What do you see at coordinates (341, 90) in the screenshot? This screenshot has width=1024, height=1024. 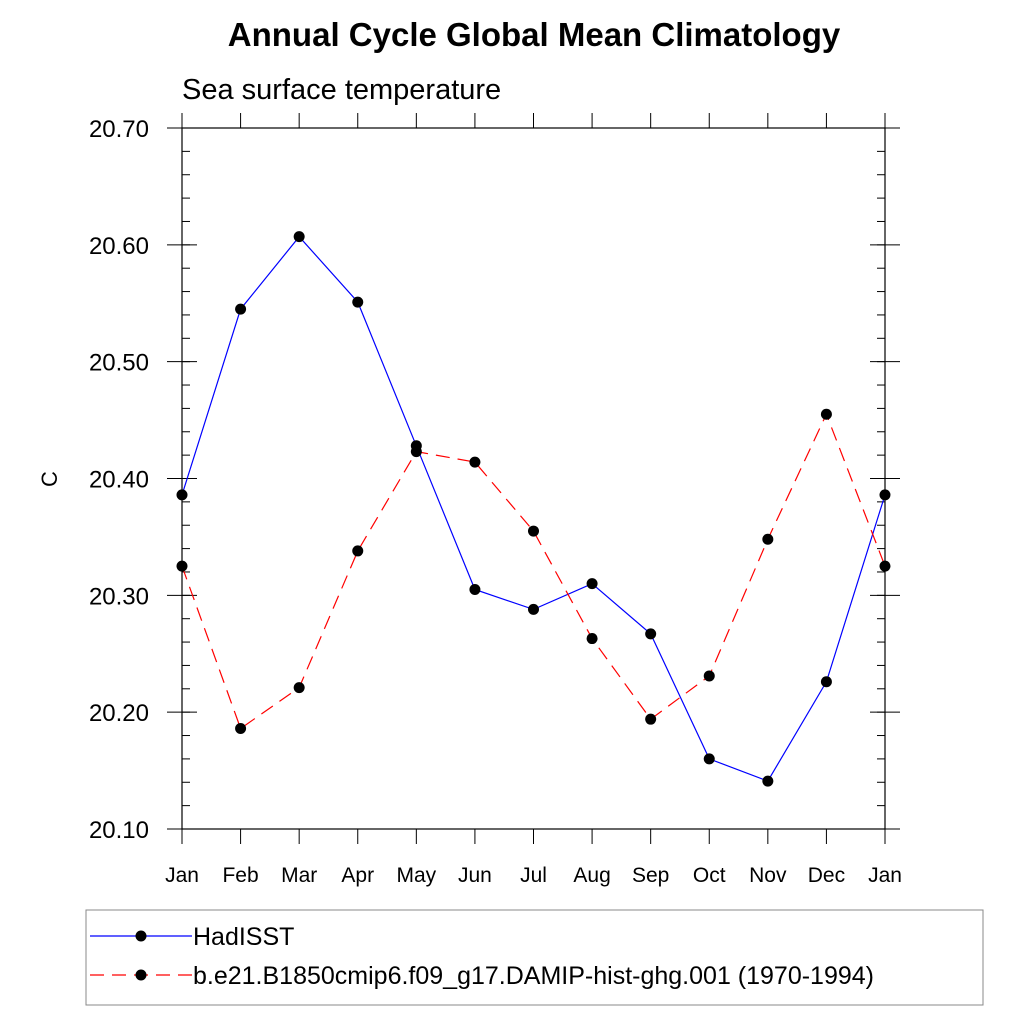 I see `chart-subtitle: Sea surface temperature` at bounding box center [341, 90].